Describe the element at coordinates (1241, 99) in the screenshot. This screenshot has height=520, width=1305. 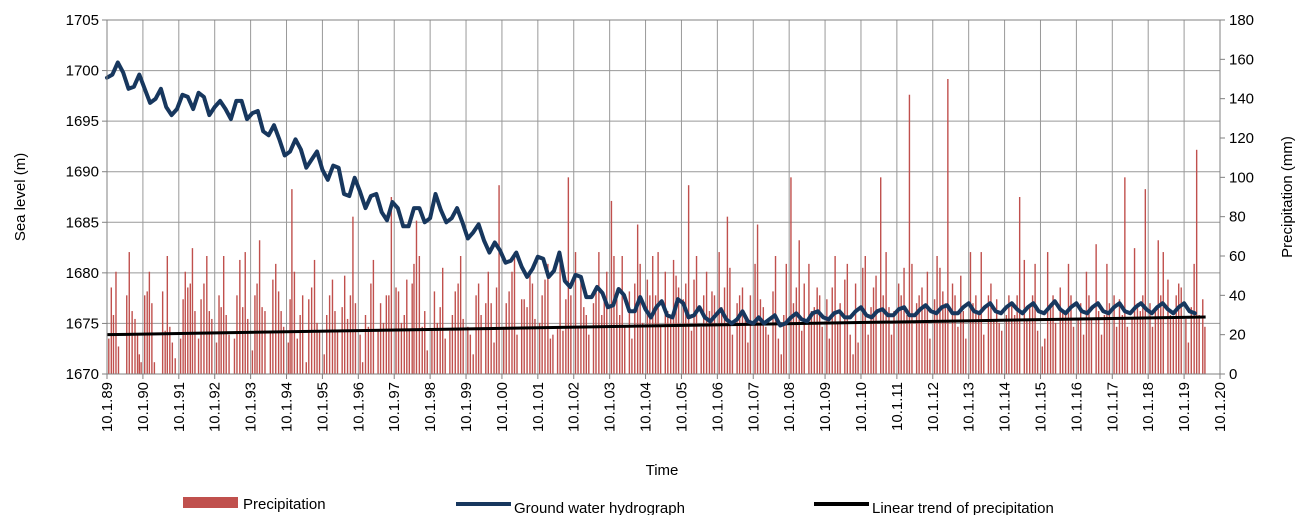
I see `y-tick-label-right: 140` at that location.